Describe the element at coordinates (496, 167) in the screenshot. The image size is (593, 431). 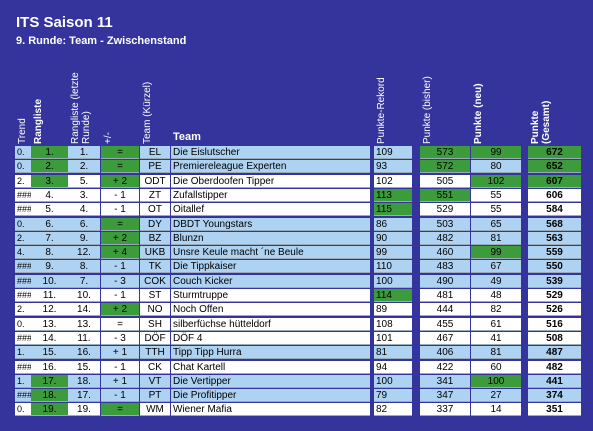
I see `table-cell: 80` at that location.